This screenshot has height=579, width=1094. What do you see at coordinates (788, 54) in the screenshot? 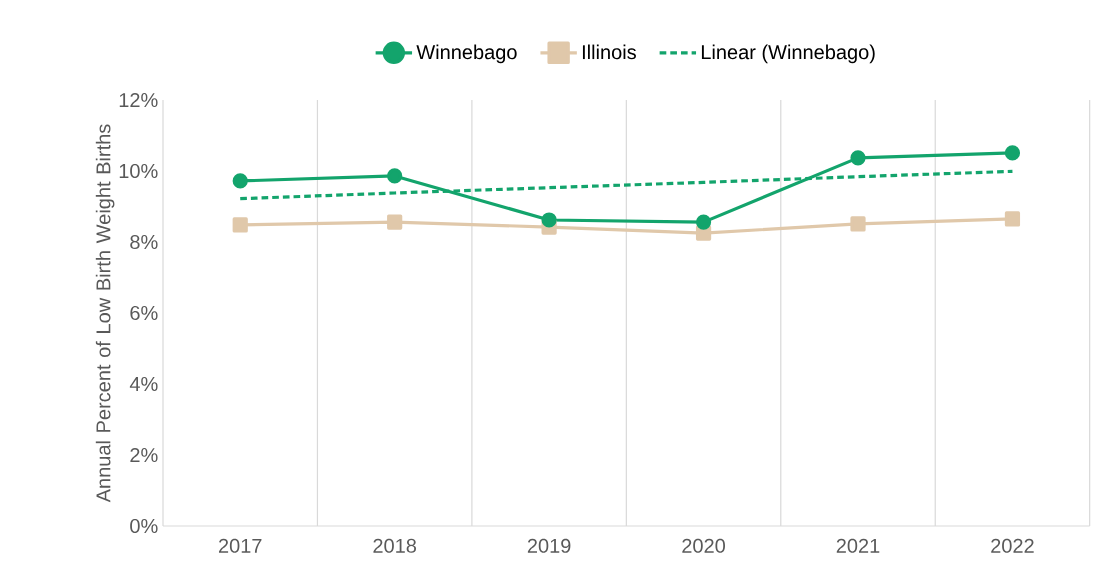
I see `legend-label: Linear (Winnebago)` at bounding box center [788, 54].